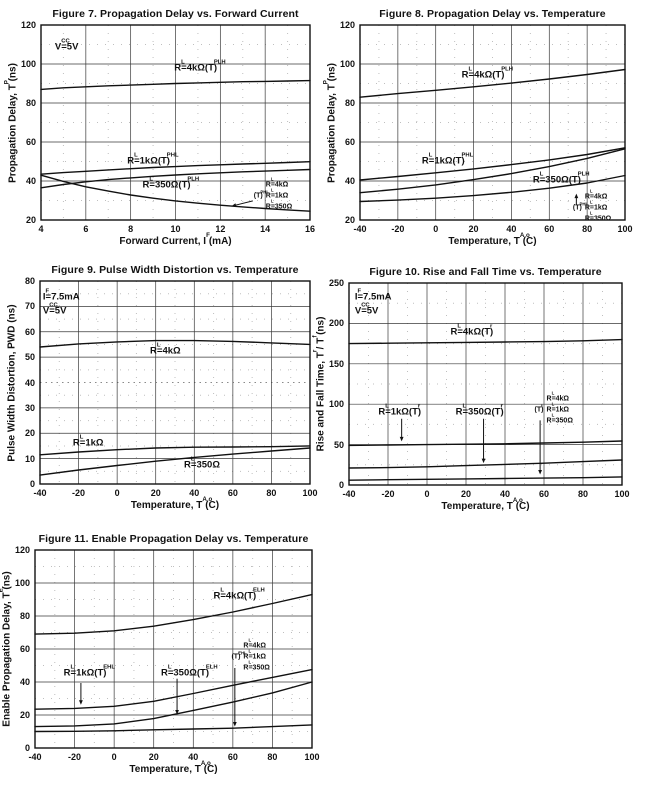 Image resolution: width=649 pixels, height=787 pixels. What do you see at coordinates (485, 478) in the screenshot?
I see `figure-10-curve-Tf-all-loads` at bounding box center [485, 478].